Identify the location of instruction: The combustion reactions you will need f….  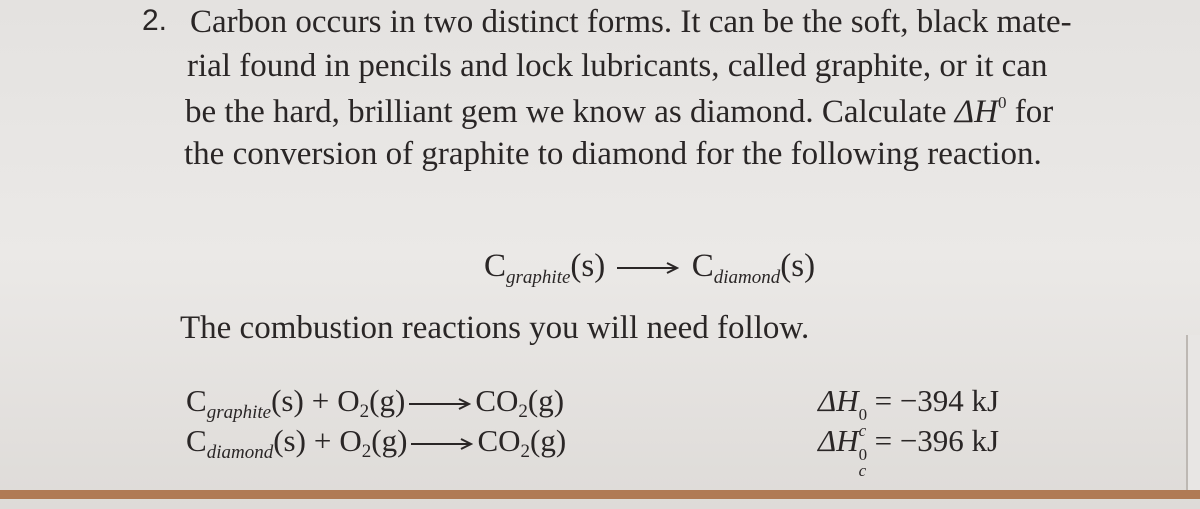
(495, 328).